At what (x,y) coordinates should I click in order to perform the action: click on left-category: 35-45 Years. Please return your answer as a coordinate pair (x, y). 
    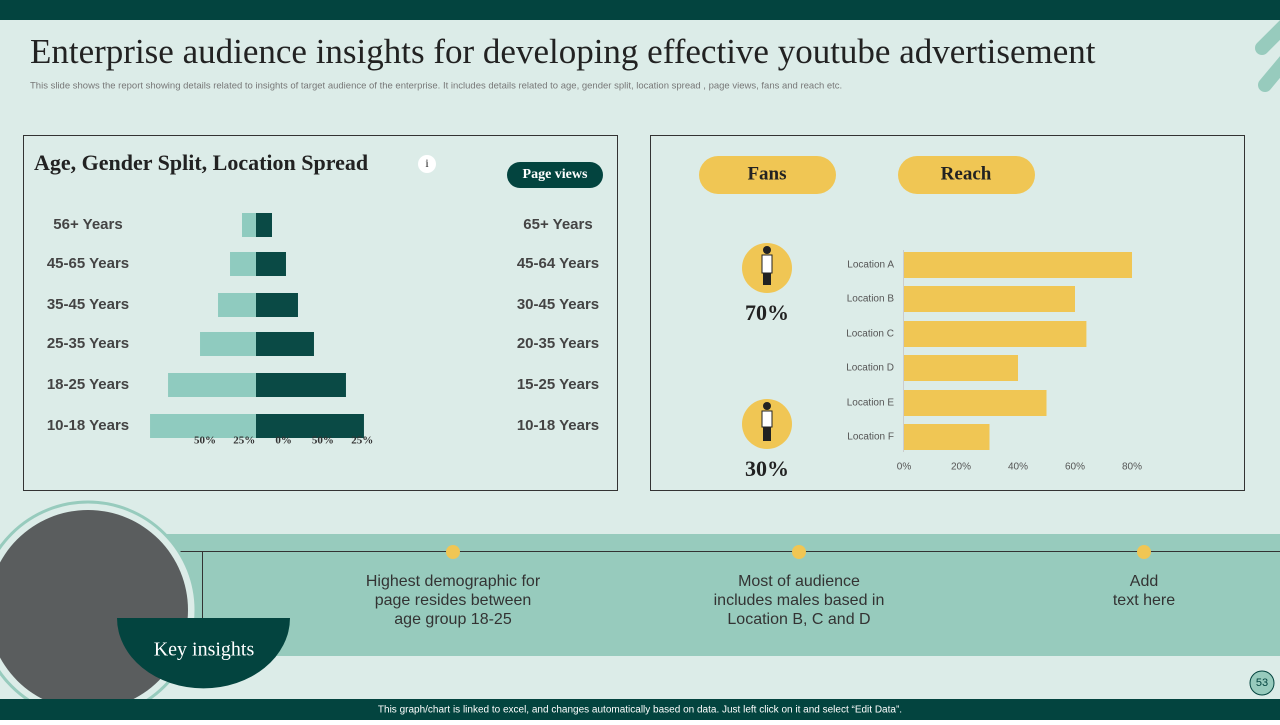
    Looking at the image, I should click on (88, 304).